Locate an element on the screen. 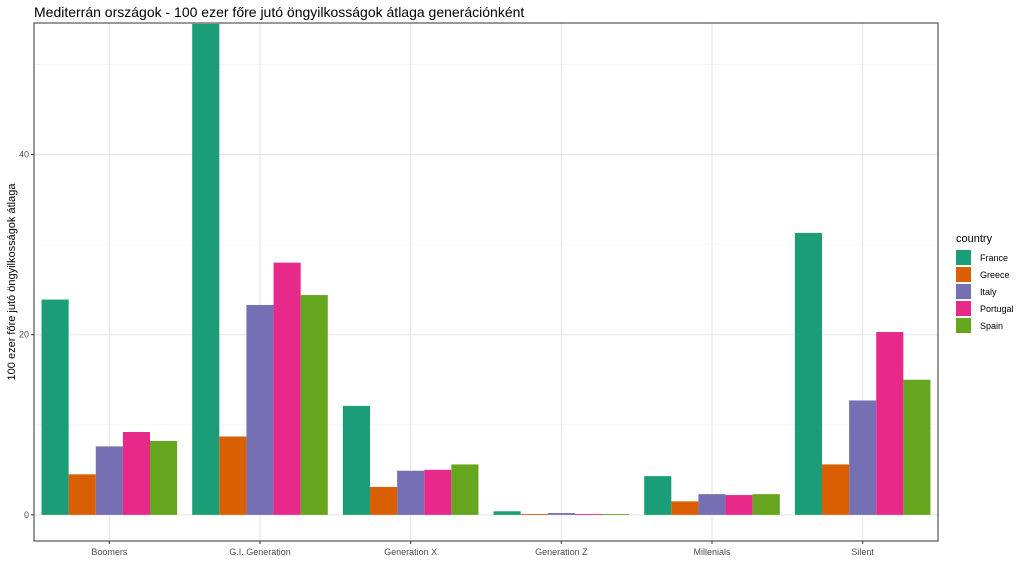 The image size is (1024, 576). legend-label: Portugal is located at coordinates (997, 309).